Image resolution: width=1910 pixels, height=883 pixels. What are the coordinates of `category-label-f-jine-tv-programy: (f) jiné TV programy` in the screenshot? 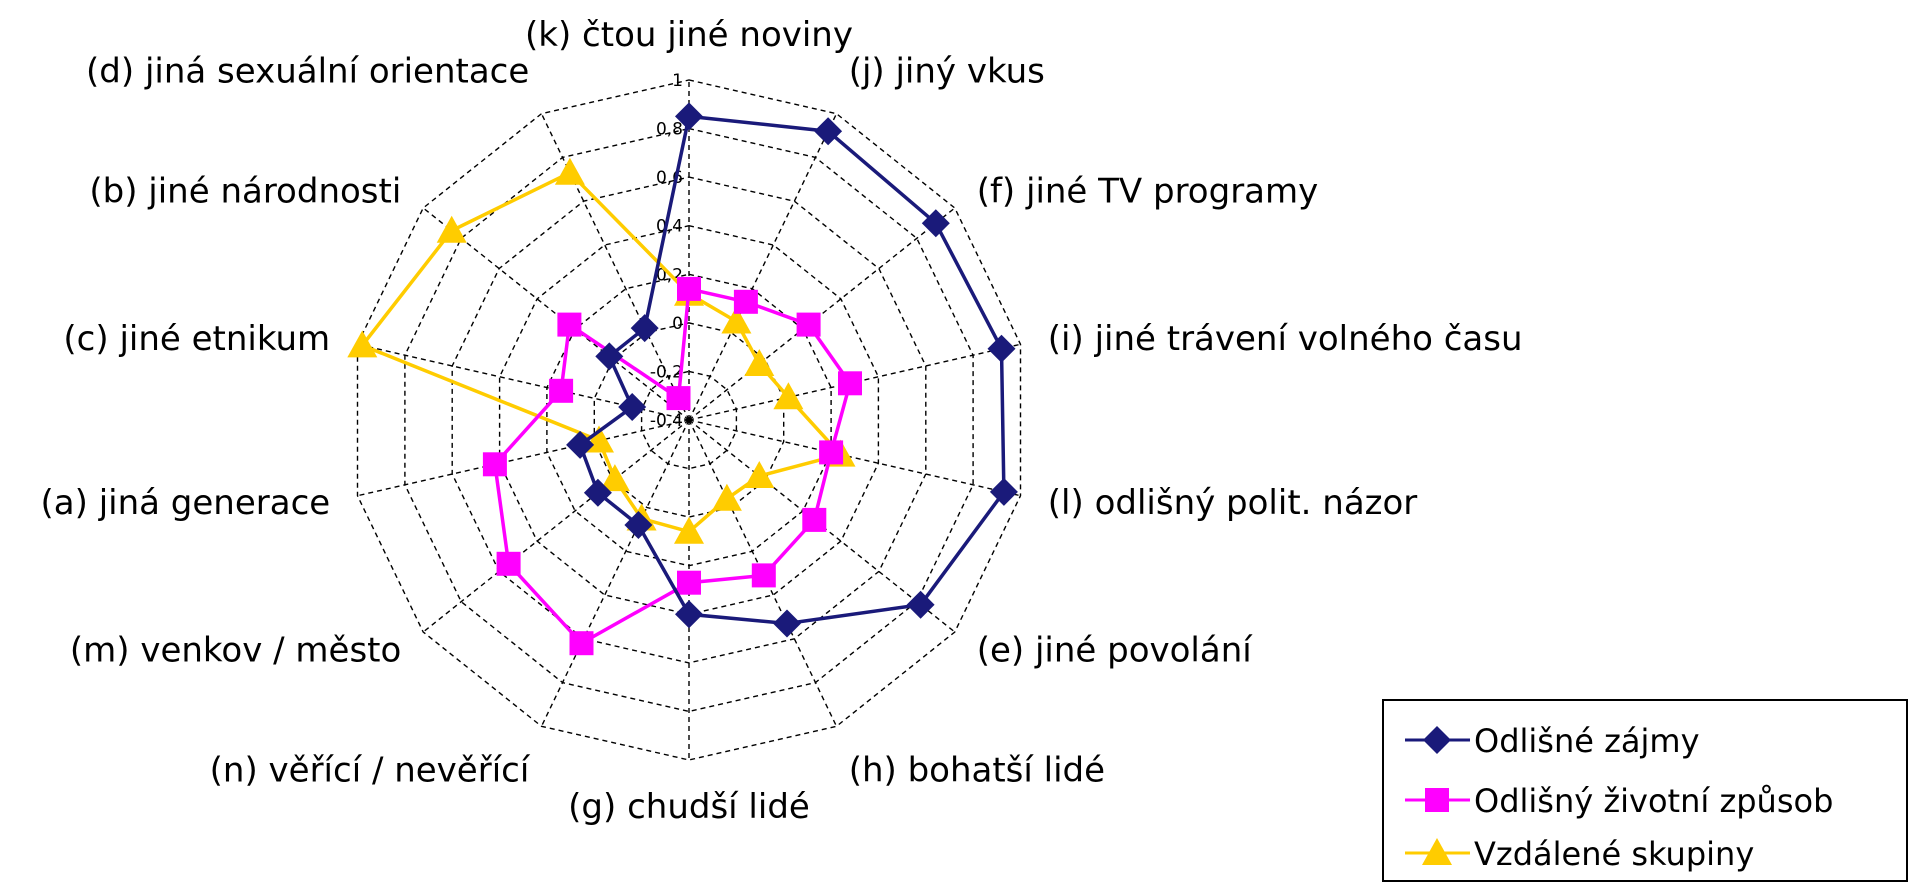 It's located at (1148, 192).